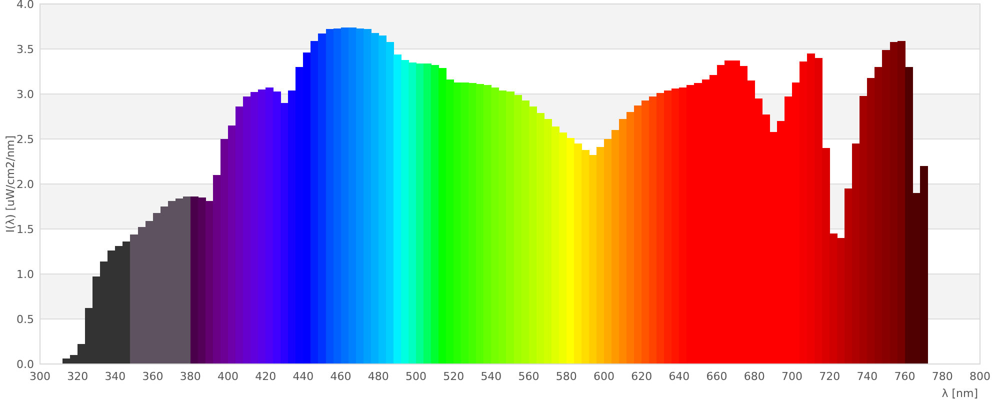 Image resolution: width=1000 pixels, height=400 pixels. Describe the element at coordinates (604, 376) in the screenshot. I see `x-tick-label: 600` at that location.